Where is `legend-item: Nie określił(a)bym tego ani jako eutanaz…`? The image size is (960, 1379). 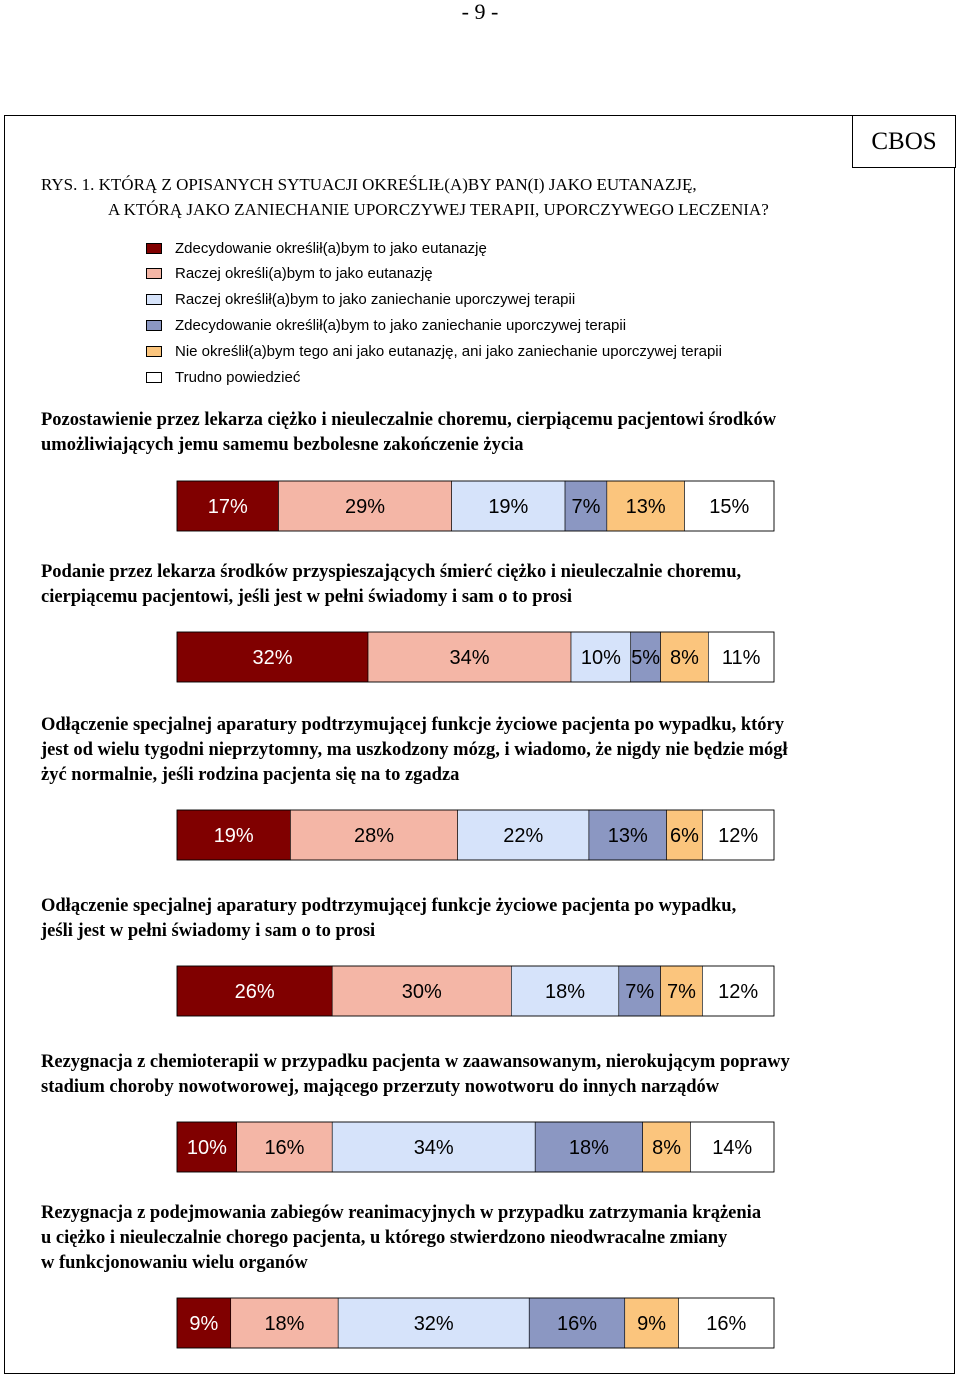
legend-item: Nie określił(a)bym tego ani jako eutanaz… is located at coordinates (434, 351).